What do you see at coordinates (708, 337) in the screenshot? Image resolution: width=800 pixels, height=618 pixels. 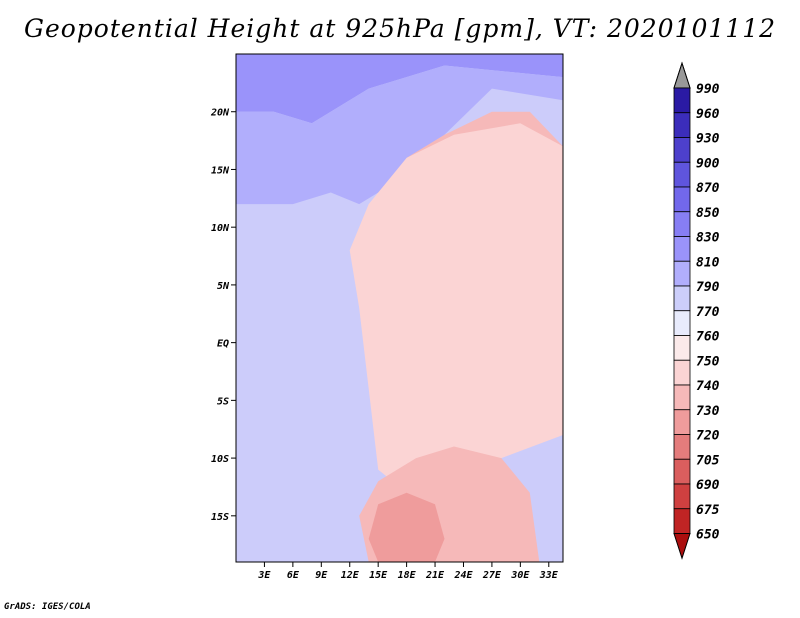 I see `colorbar-label-760: 760` at bounding box center [708, 337].